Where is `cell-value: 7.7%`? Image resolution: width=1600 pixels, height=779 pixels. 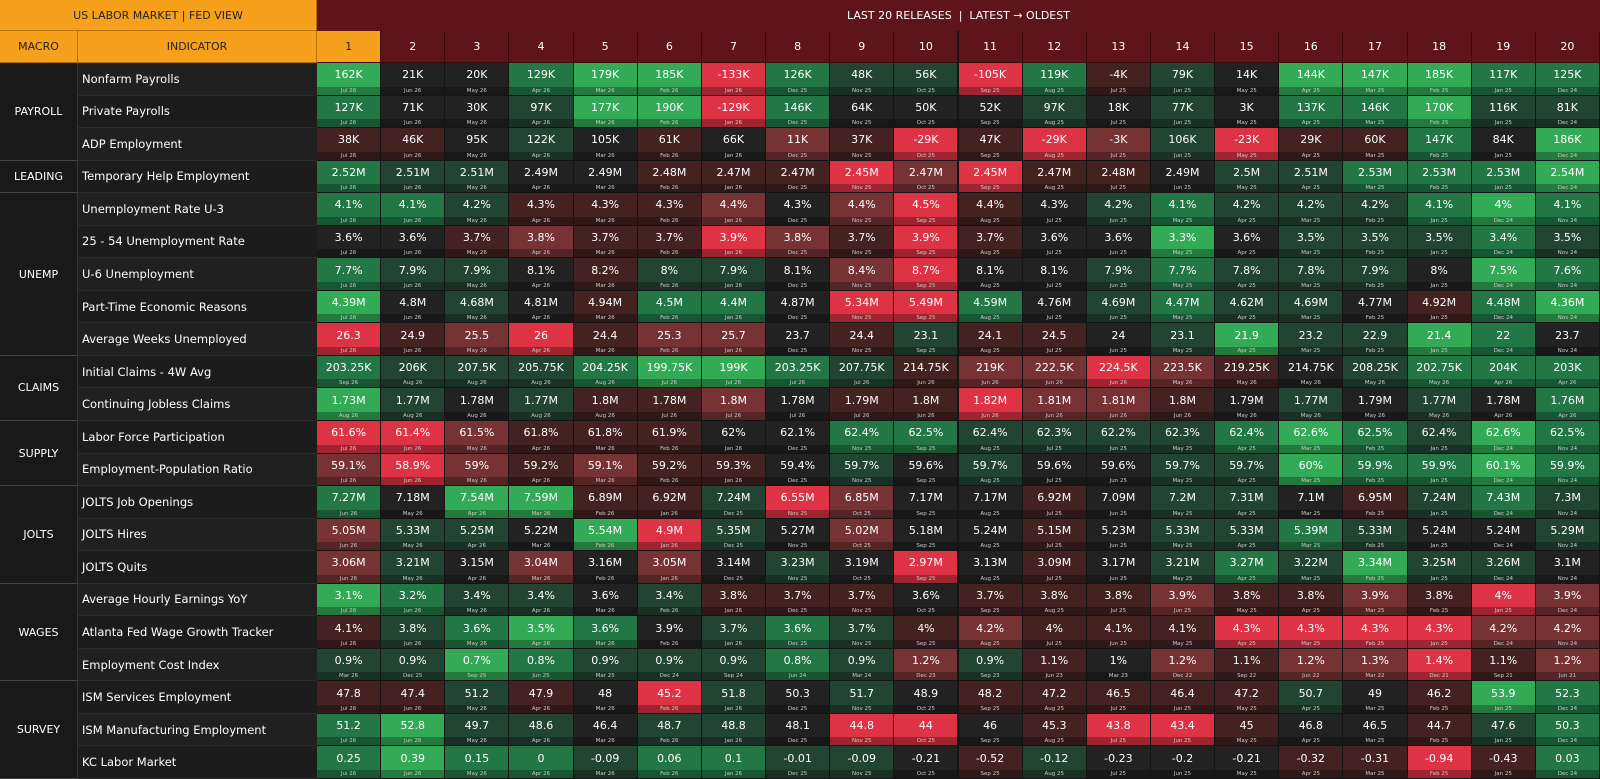
cell-value: 7.7% is located at coordinates (1182, 270).